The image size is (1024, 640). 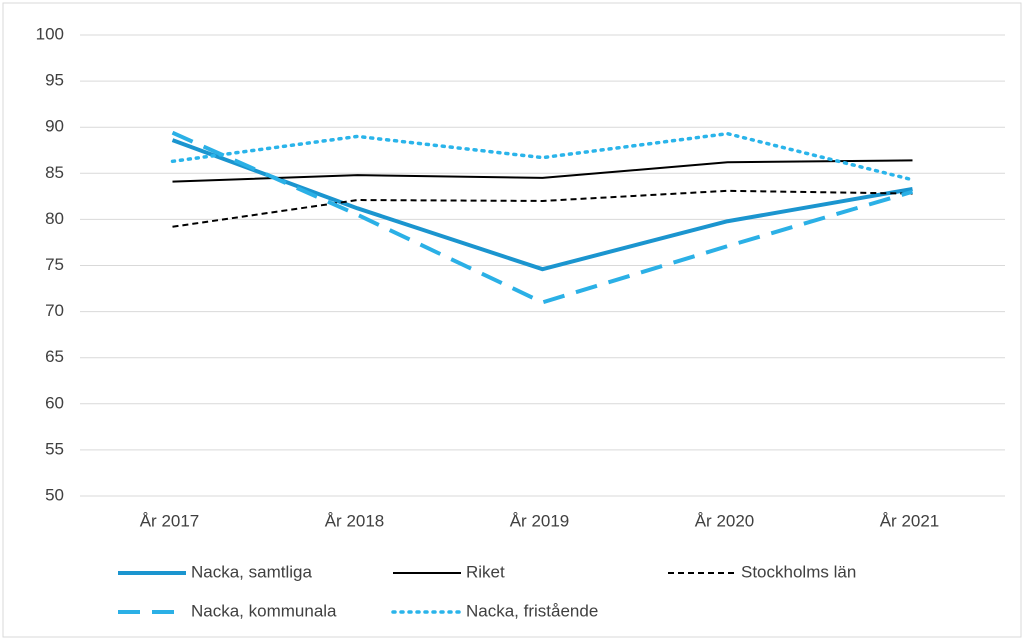 What do you see at coordinates (54, 310) in the screenshot?
I see `y-tick-label: 70` at bounding box center [54, 310].